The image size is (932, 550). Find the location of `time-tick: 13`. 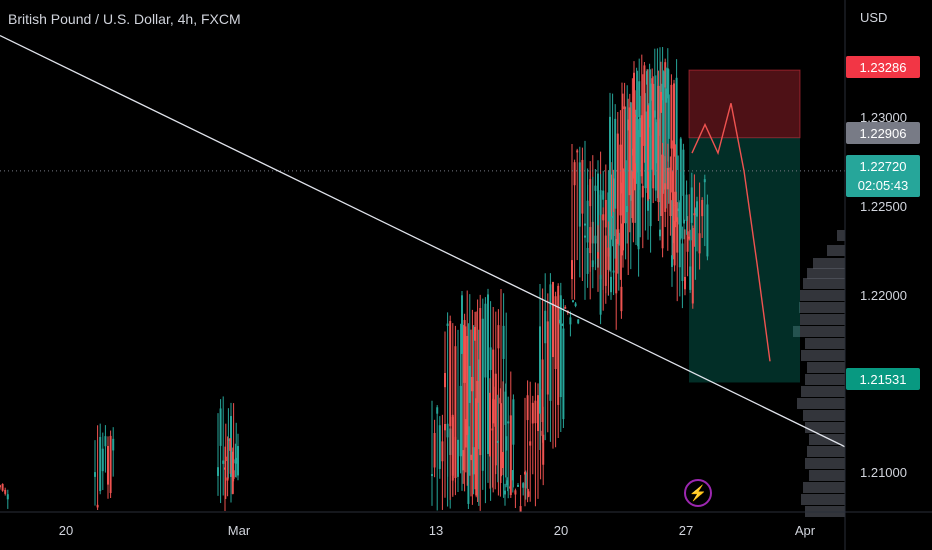

time-tick: 13 is located at coordinates (436, 530).